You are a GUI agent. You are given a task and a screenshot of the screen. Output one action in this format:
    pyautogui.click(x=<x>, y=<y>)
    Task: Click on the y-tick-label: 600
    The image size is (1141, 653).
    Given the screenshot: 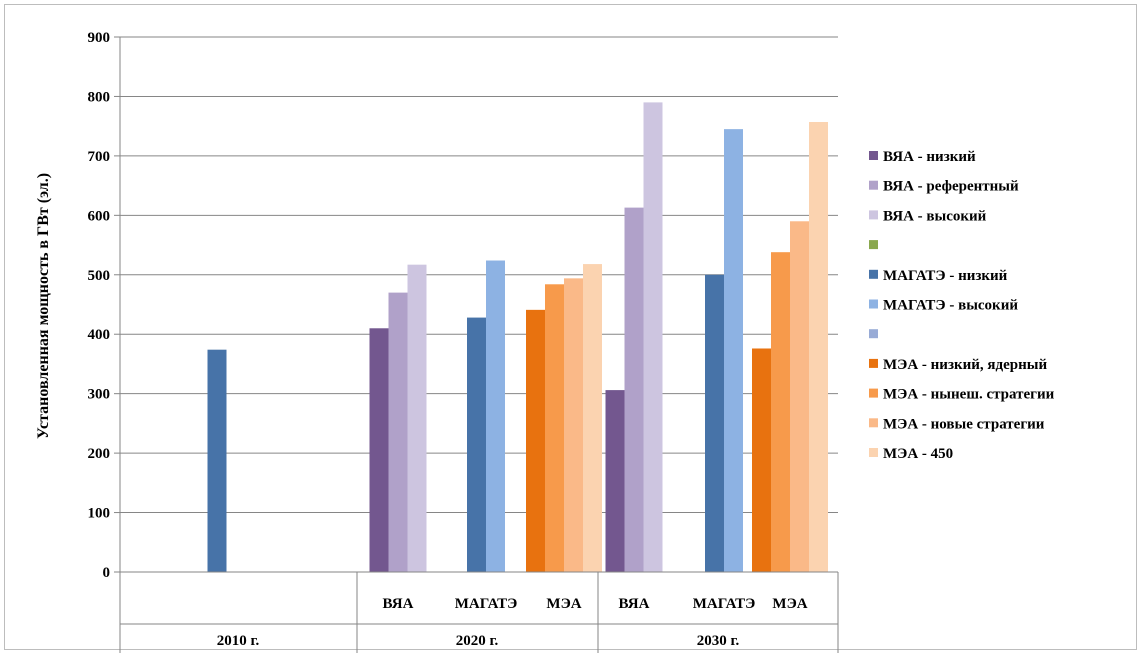 What is the action you would take?
    pyautogui.click(x=99, y=216)
    